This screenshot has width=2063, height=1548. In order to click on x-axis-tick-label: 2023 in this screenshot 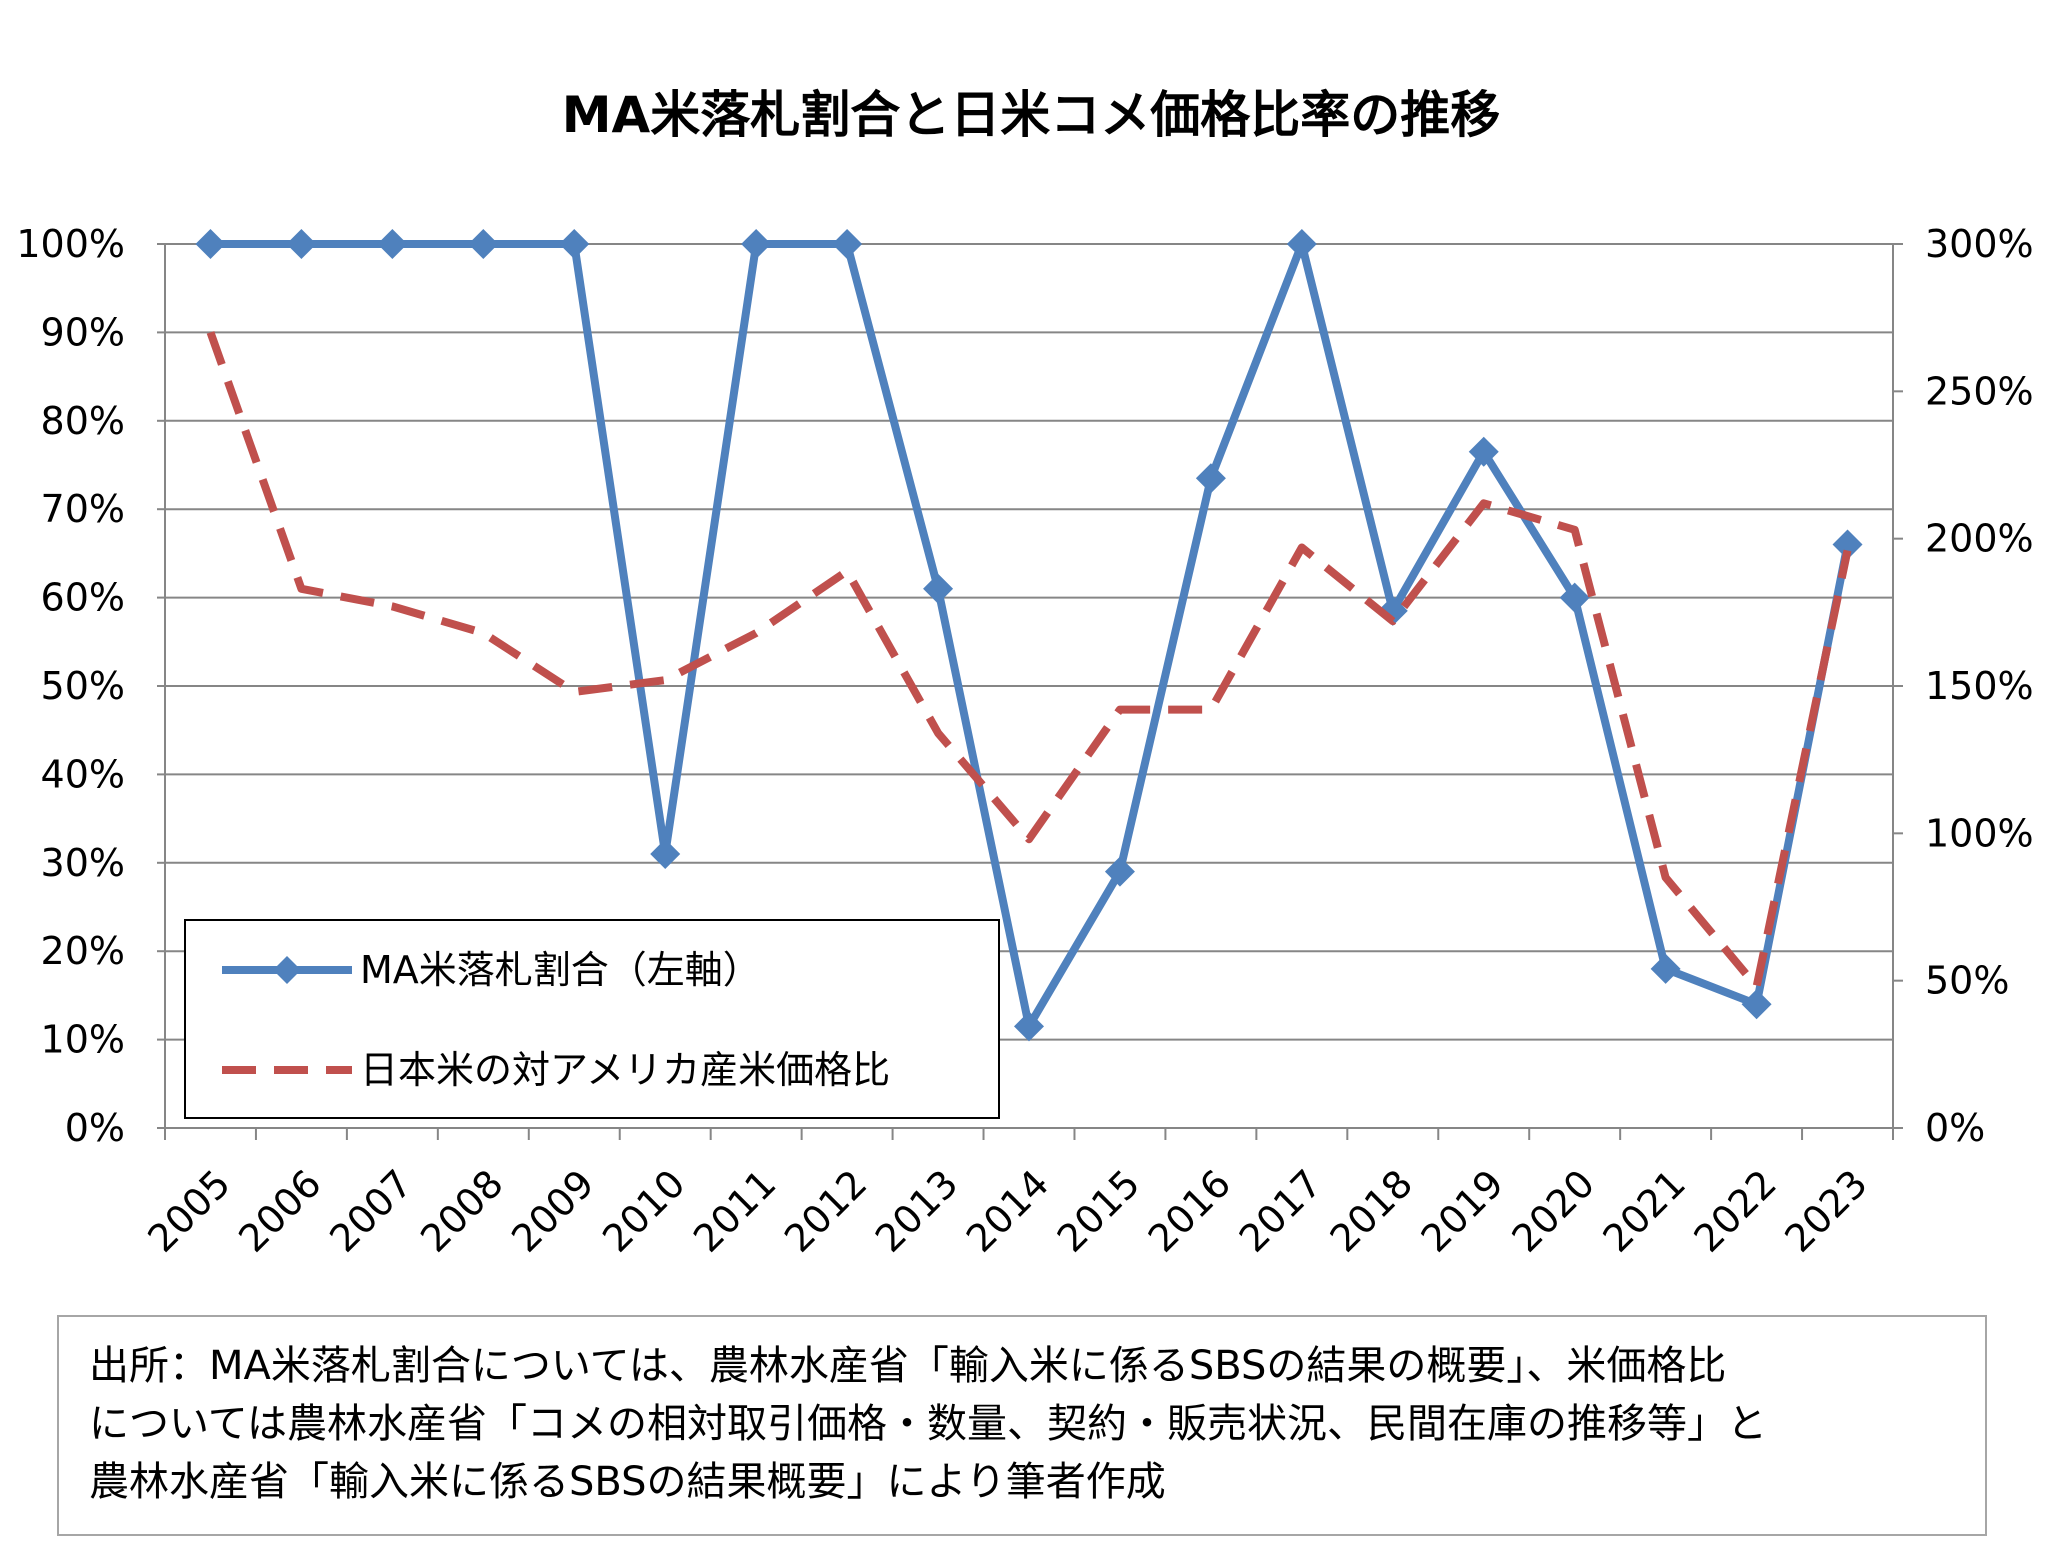, I will do `click(1826, 1211)`.